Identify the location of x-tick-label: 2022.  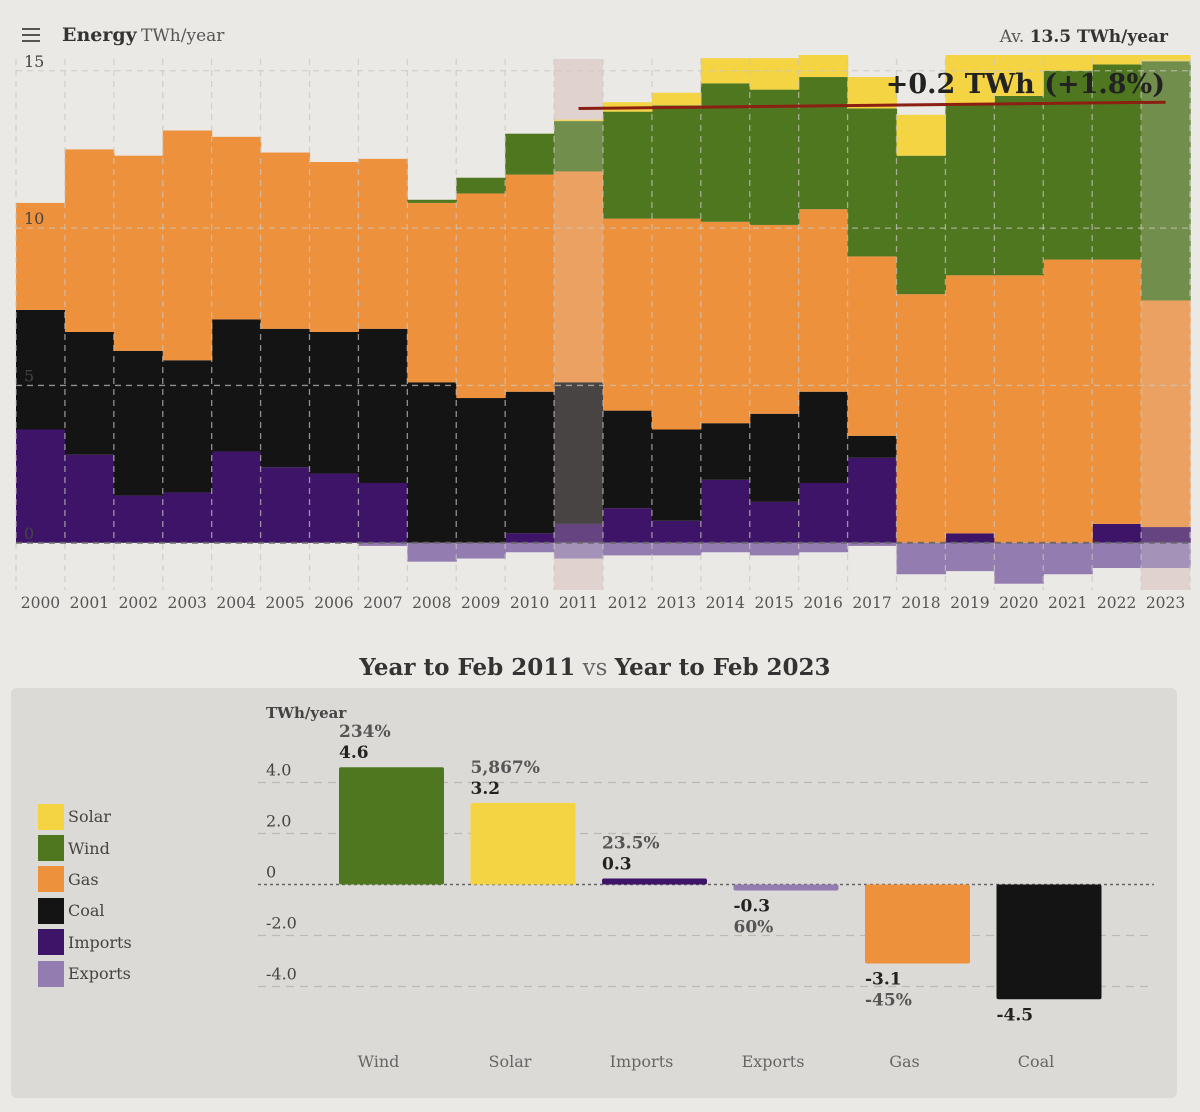
(1116, 603).